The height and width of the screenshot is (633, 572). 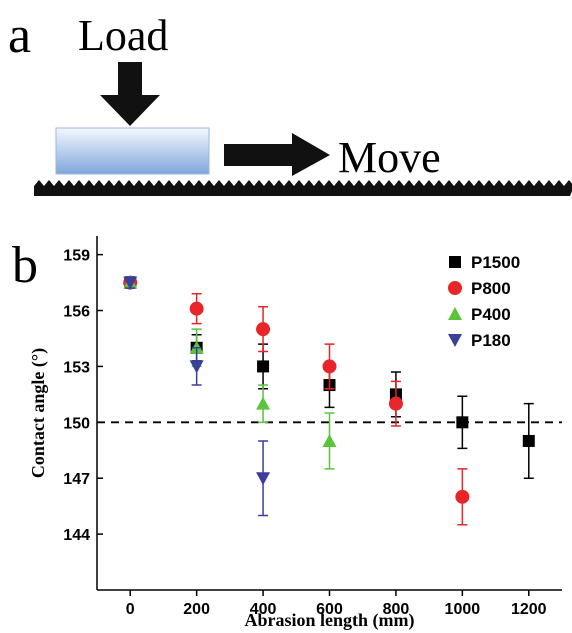 I want to click on y-tick-label: 147, so click(x=76, y=479).